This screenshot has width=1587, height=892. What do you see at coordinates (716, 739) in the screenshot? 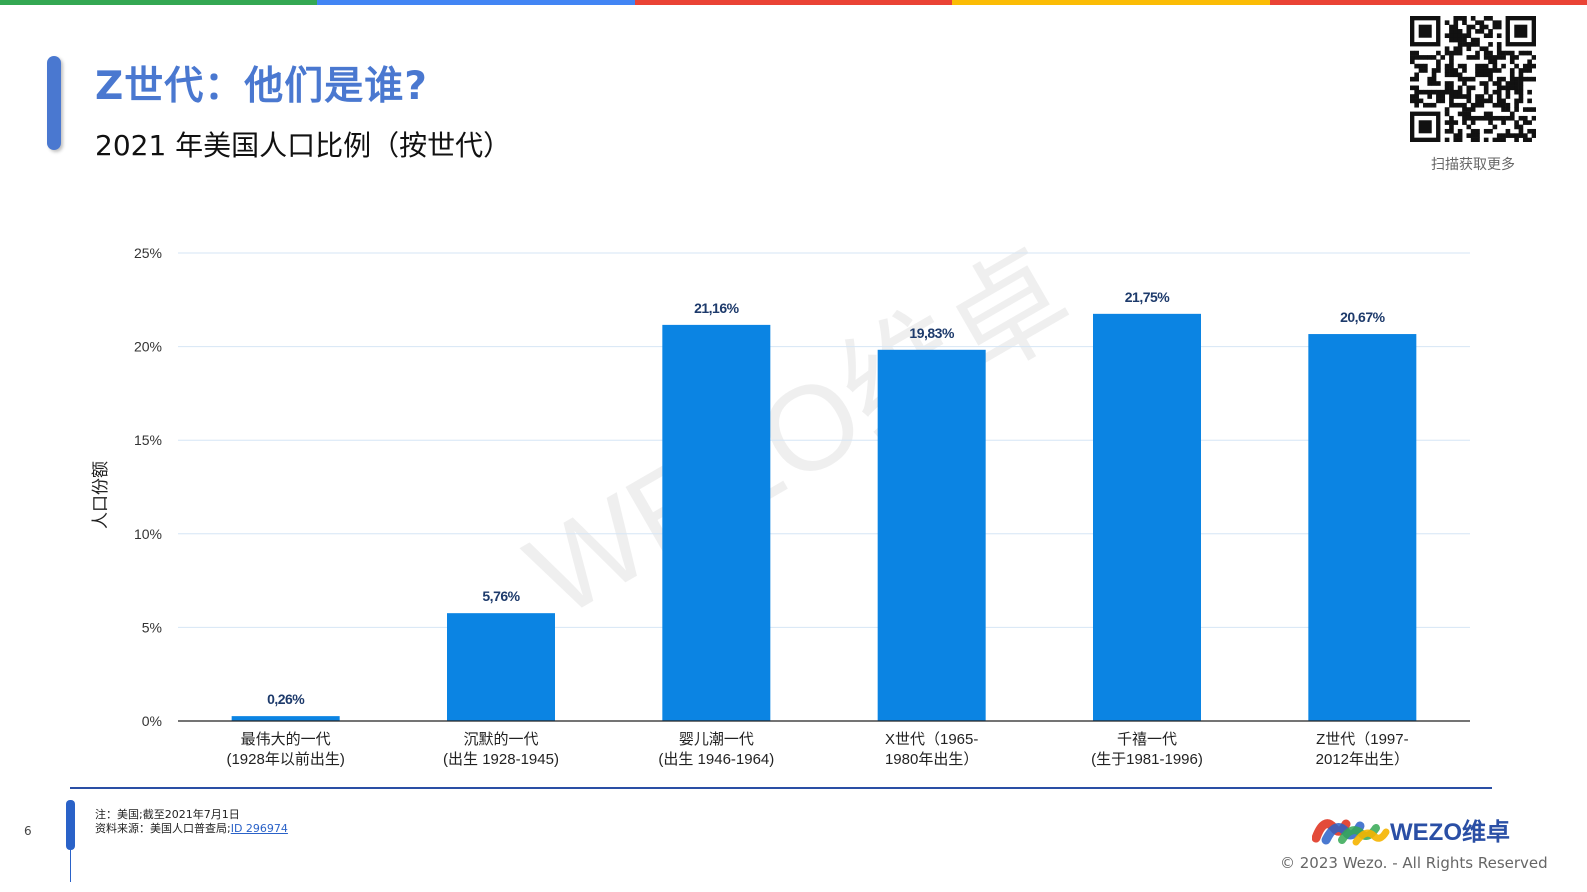
I see `x-tick-label: 婴儿潮一代` at bounding box center [716, 739].